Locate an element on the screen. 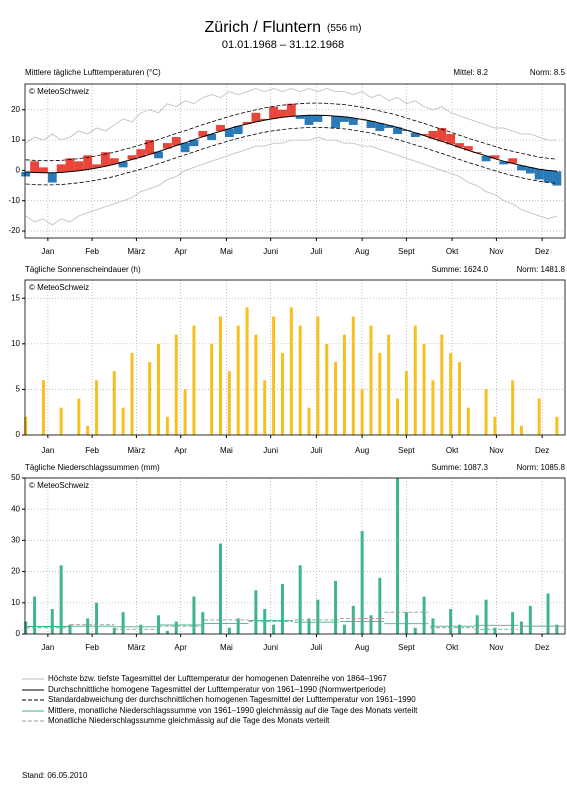 Image resolution: width=567 pixels, height=792 pixels. y-tick-label: 20 is located at coordinates (15, 109).